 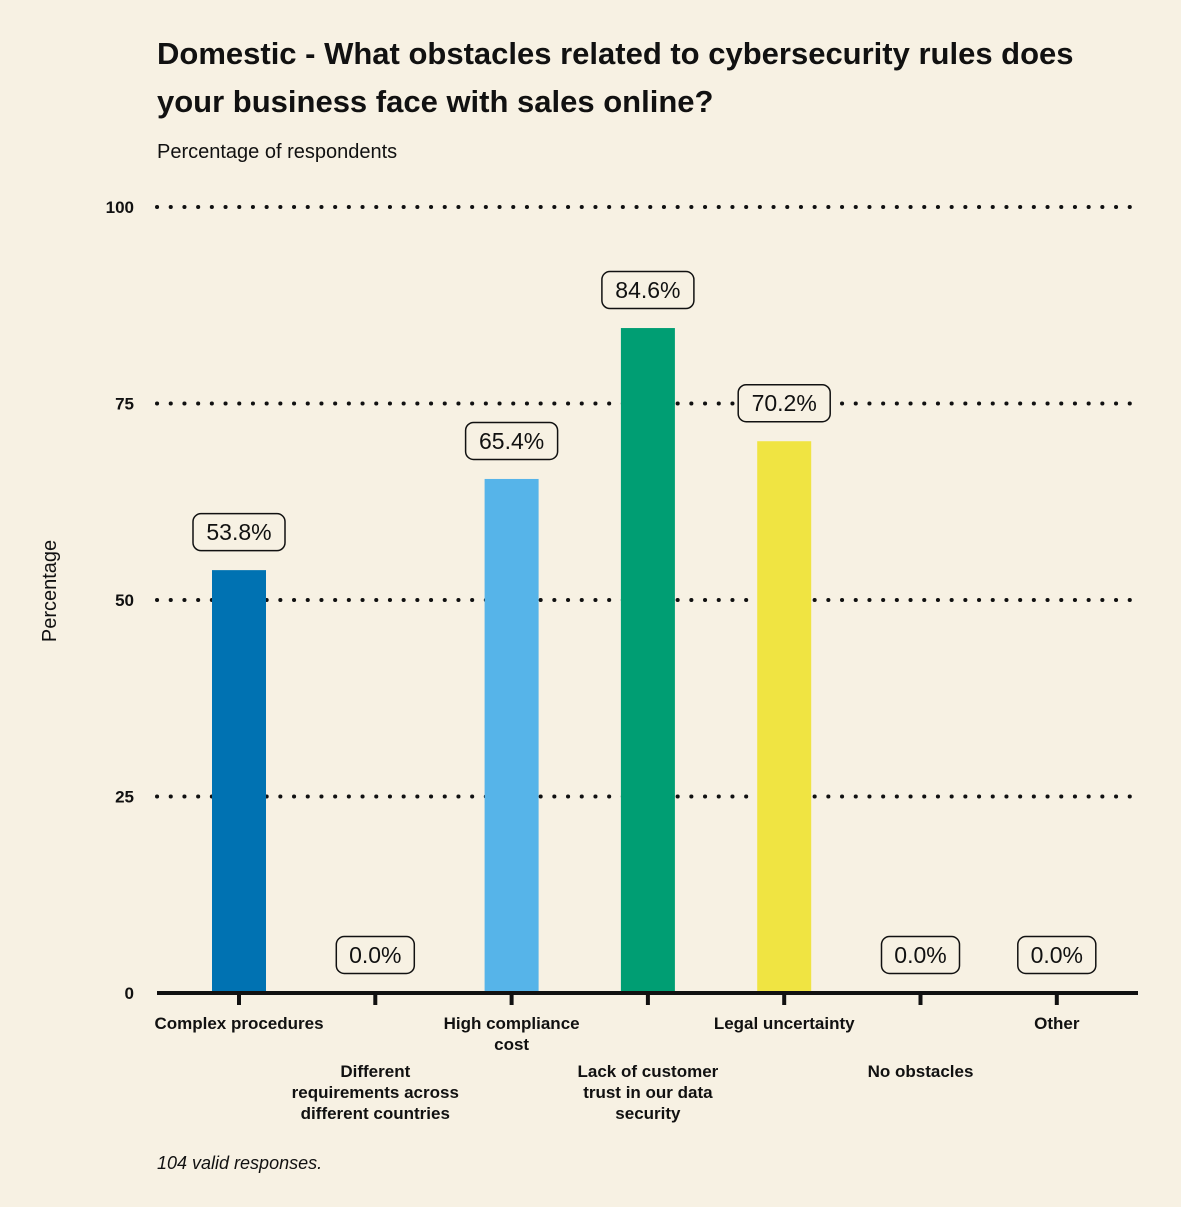 I want to click on x-category-label: No obstacles, so click(x=921, y=1071).